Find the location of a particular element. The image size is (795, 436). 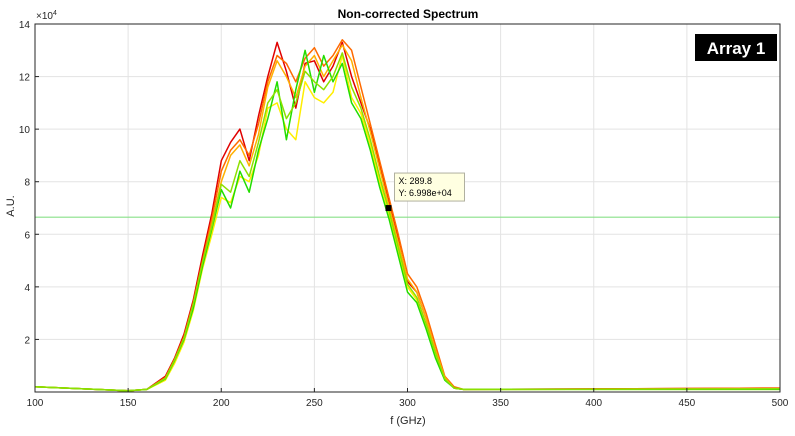

array-badge: Array 1 is located at coordinates (736, 47).